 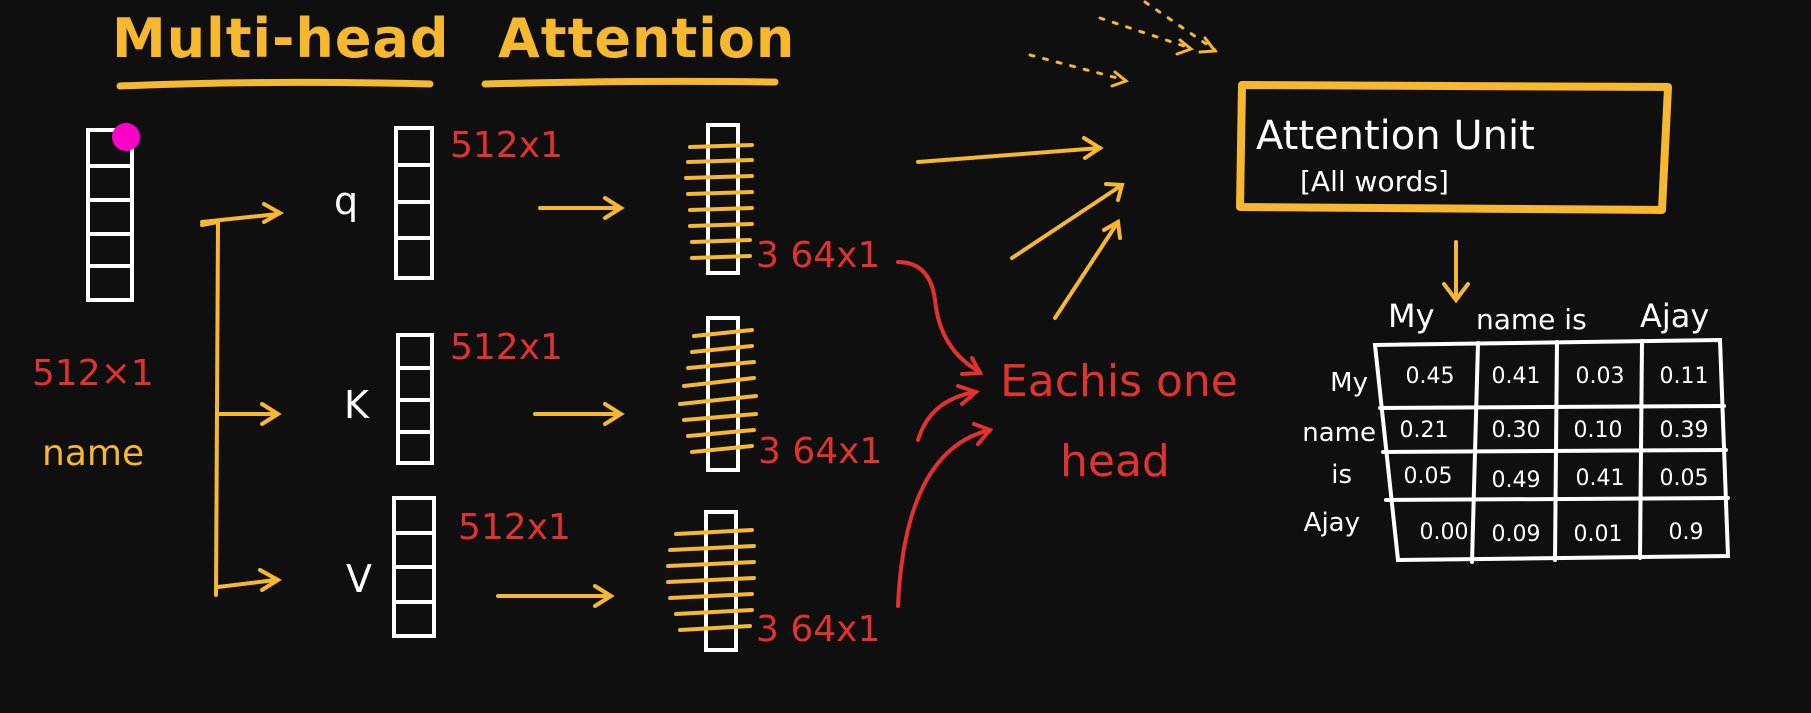 I want to click on k-vector, so click(x=415, y=399).